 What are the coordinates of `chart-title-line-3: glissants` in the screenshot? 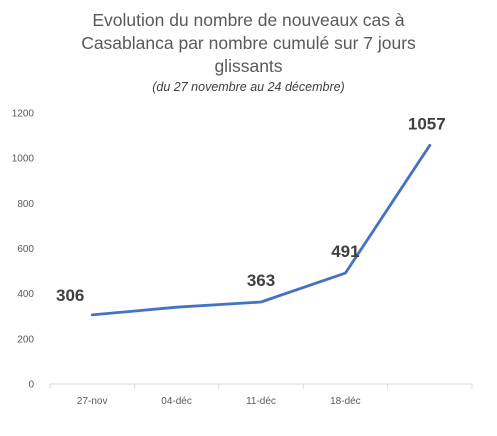 It's located at (248, 66).